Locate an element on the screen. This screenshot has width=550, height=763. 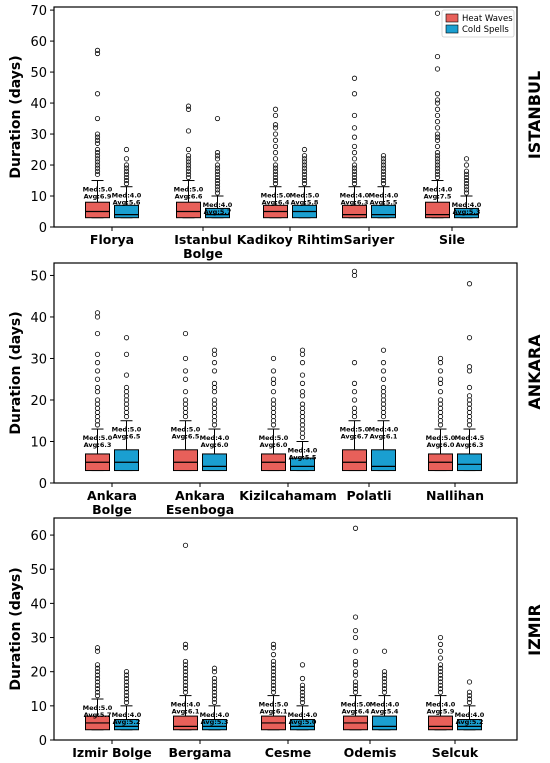
y-tick-label: 60 is located at coordinates (38, 536).